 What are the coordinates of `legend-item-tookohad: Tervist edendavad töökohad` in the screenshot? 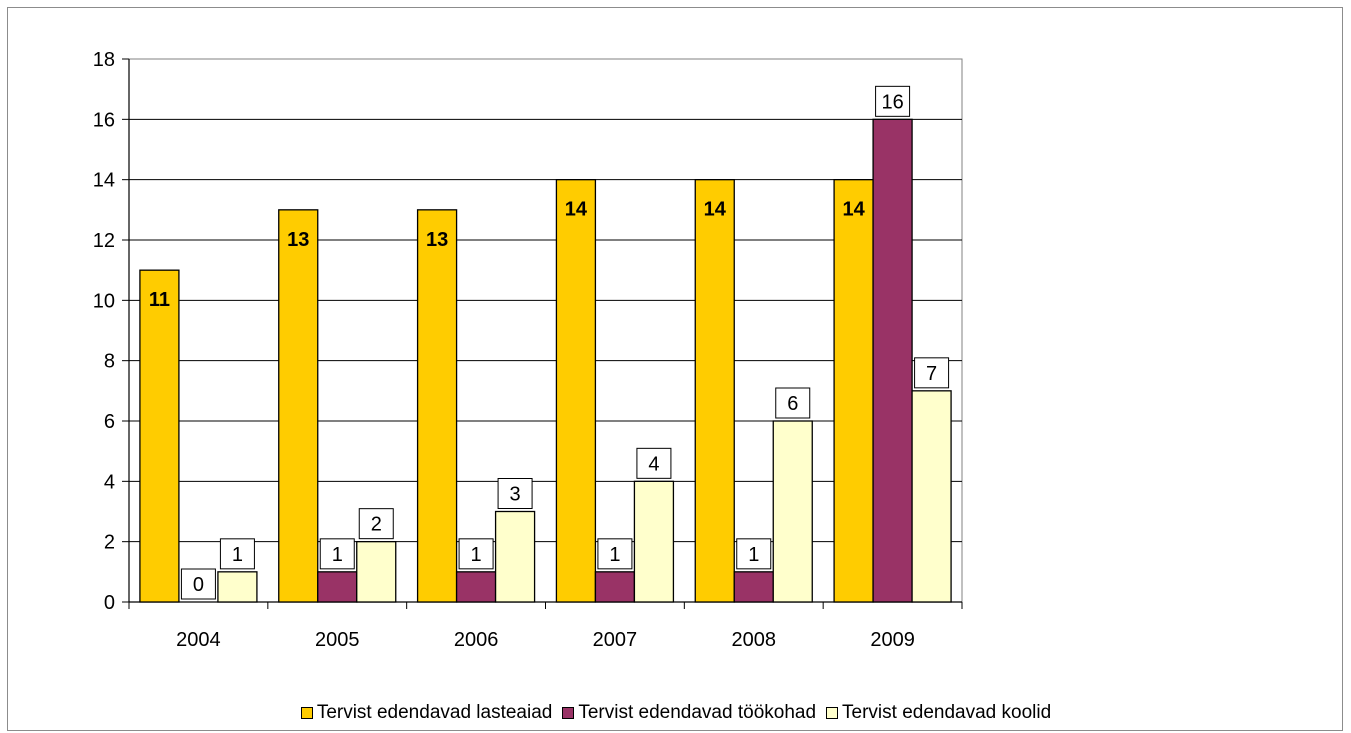 It's located at (689, 713).